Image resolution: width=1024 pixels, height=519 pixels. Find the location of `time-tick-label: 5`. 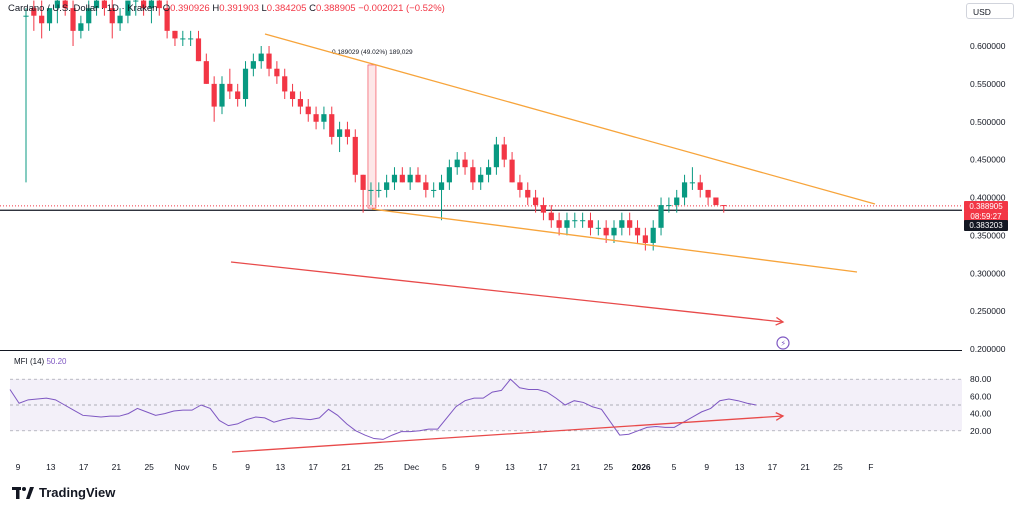

time-tick-label: 5 is located at coordinates (444, 467).